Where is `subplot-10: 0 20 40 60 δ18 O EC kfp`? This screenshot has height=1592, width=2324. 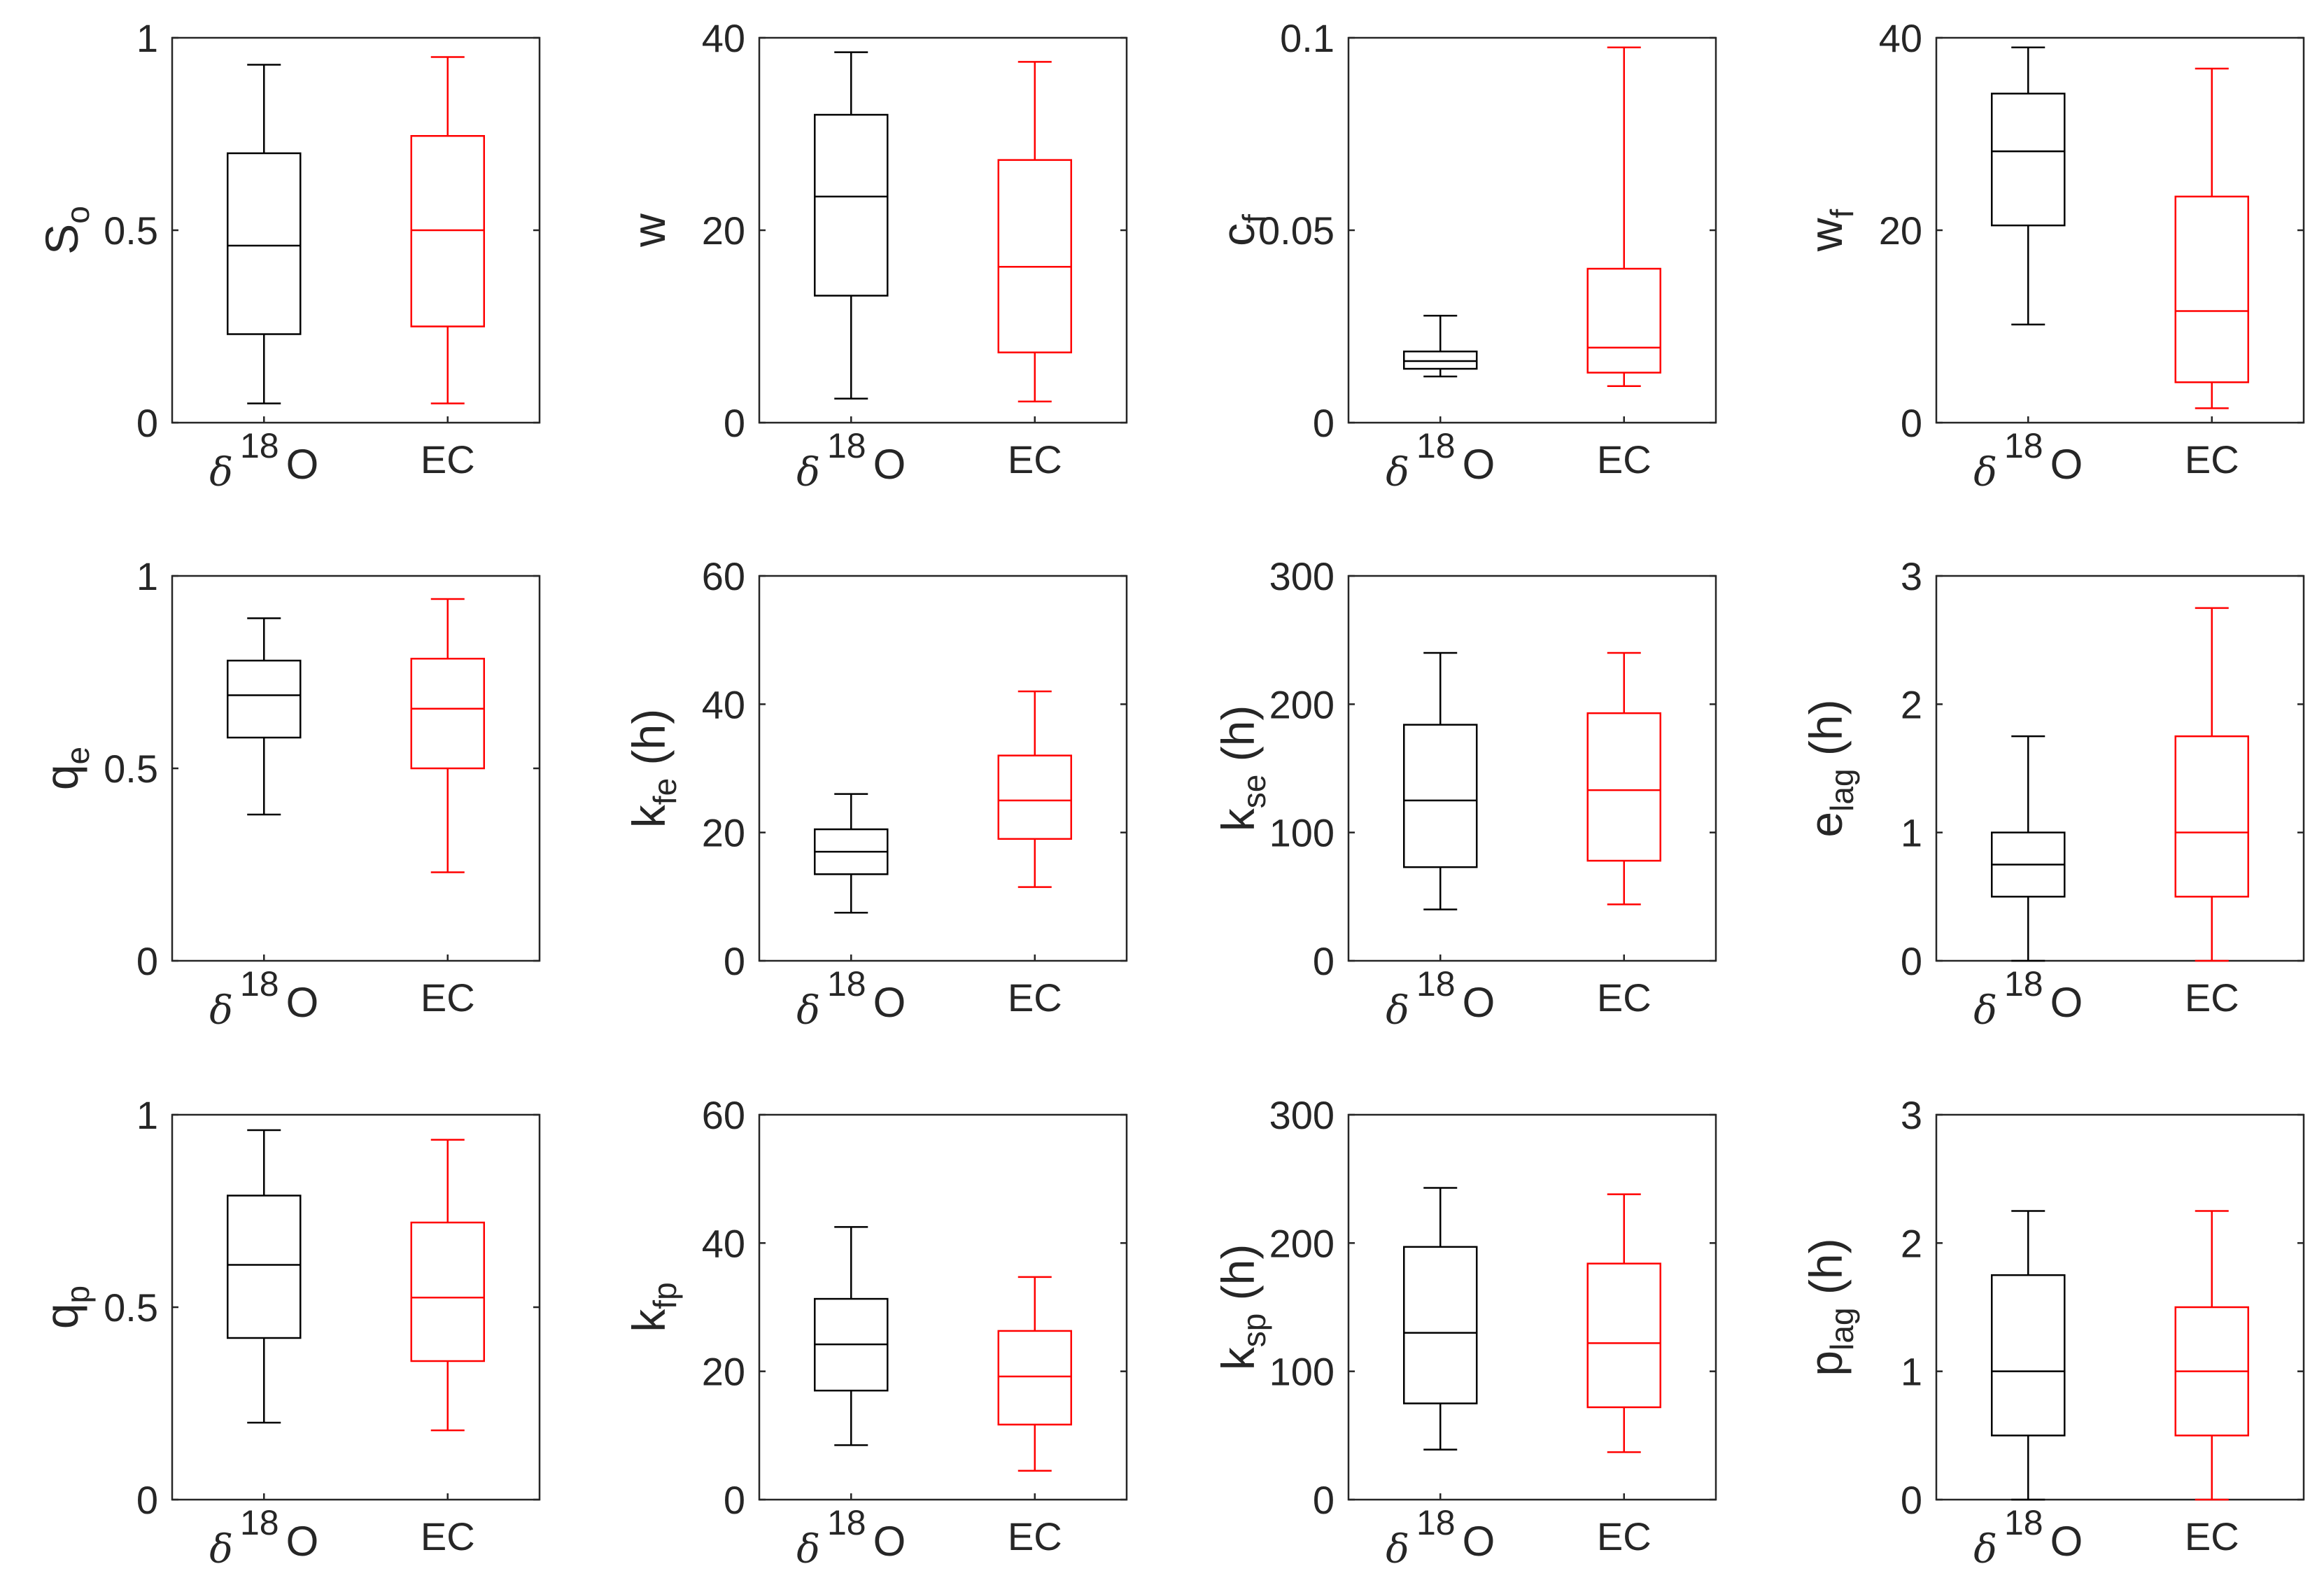
subplot-10: 0 20 40 60 δ18 O EC kfp is located at coordinates (875, 1332).